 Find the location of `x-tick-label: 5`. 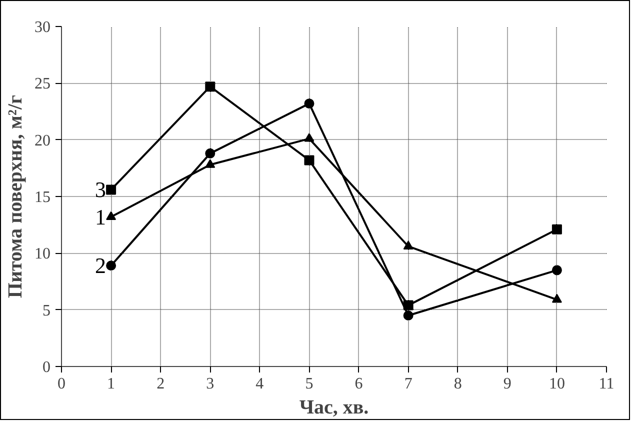

x-tick-label: 5 is located at coordinates (309, 384).